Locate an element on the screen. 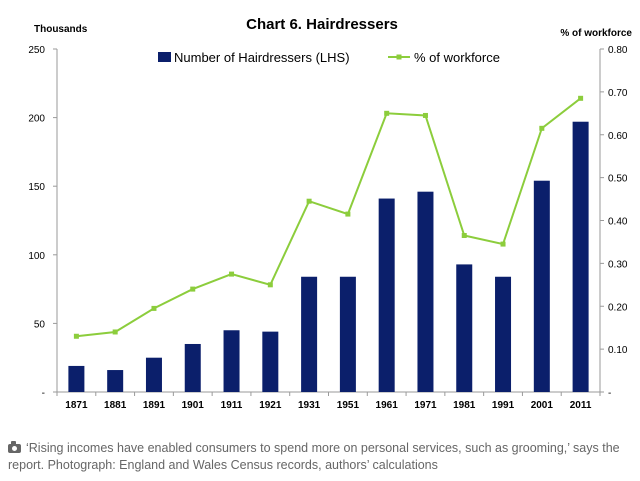 The width and height of the screenshot is (640, 481). x-tick-label: 1991 is located at coordinates (503, 405).